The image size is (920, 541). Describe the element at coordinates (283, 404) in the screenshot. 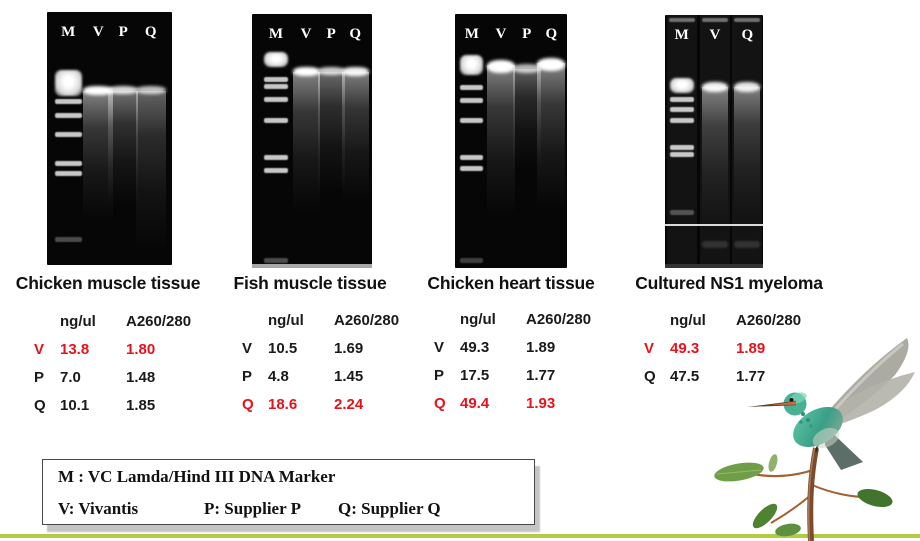

I see `ng-value: 18.6` at that location.